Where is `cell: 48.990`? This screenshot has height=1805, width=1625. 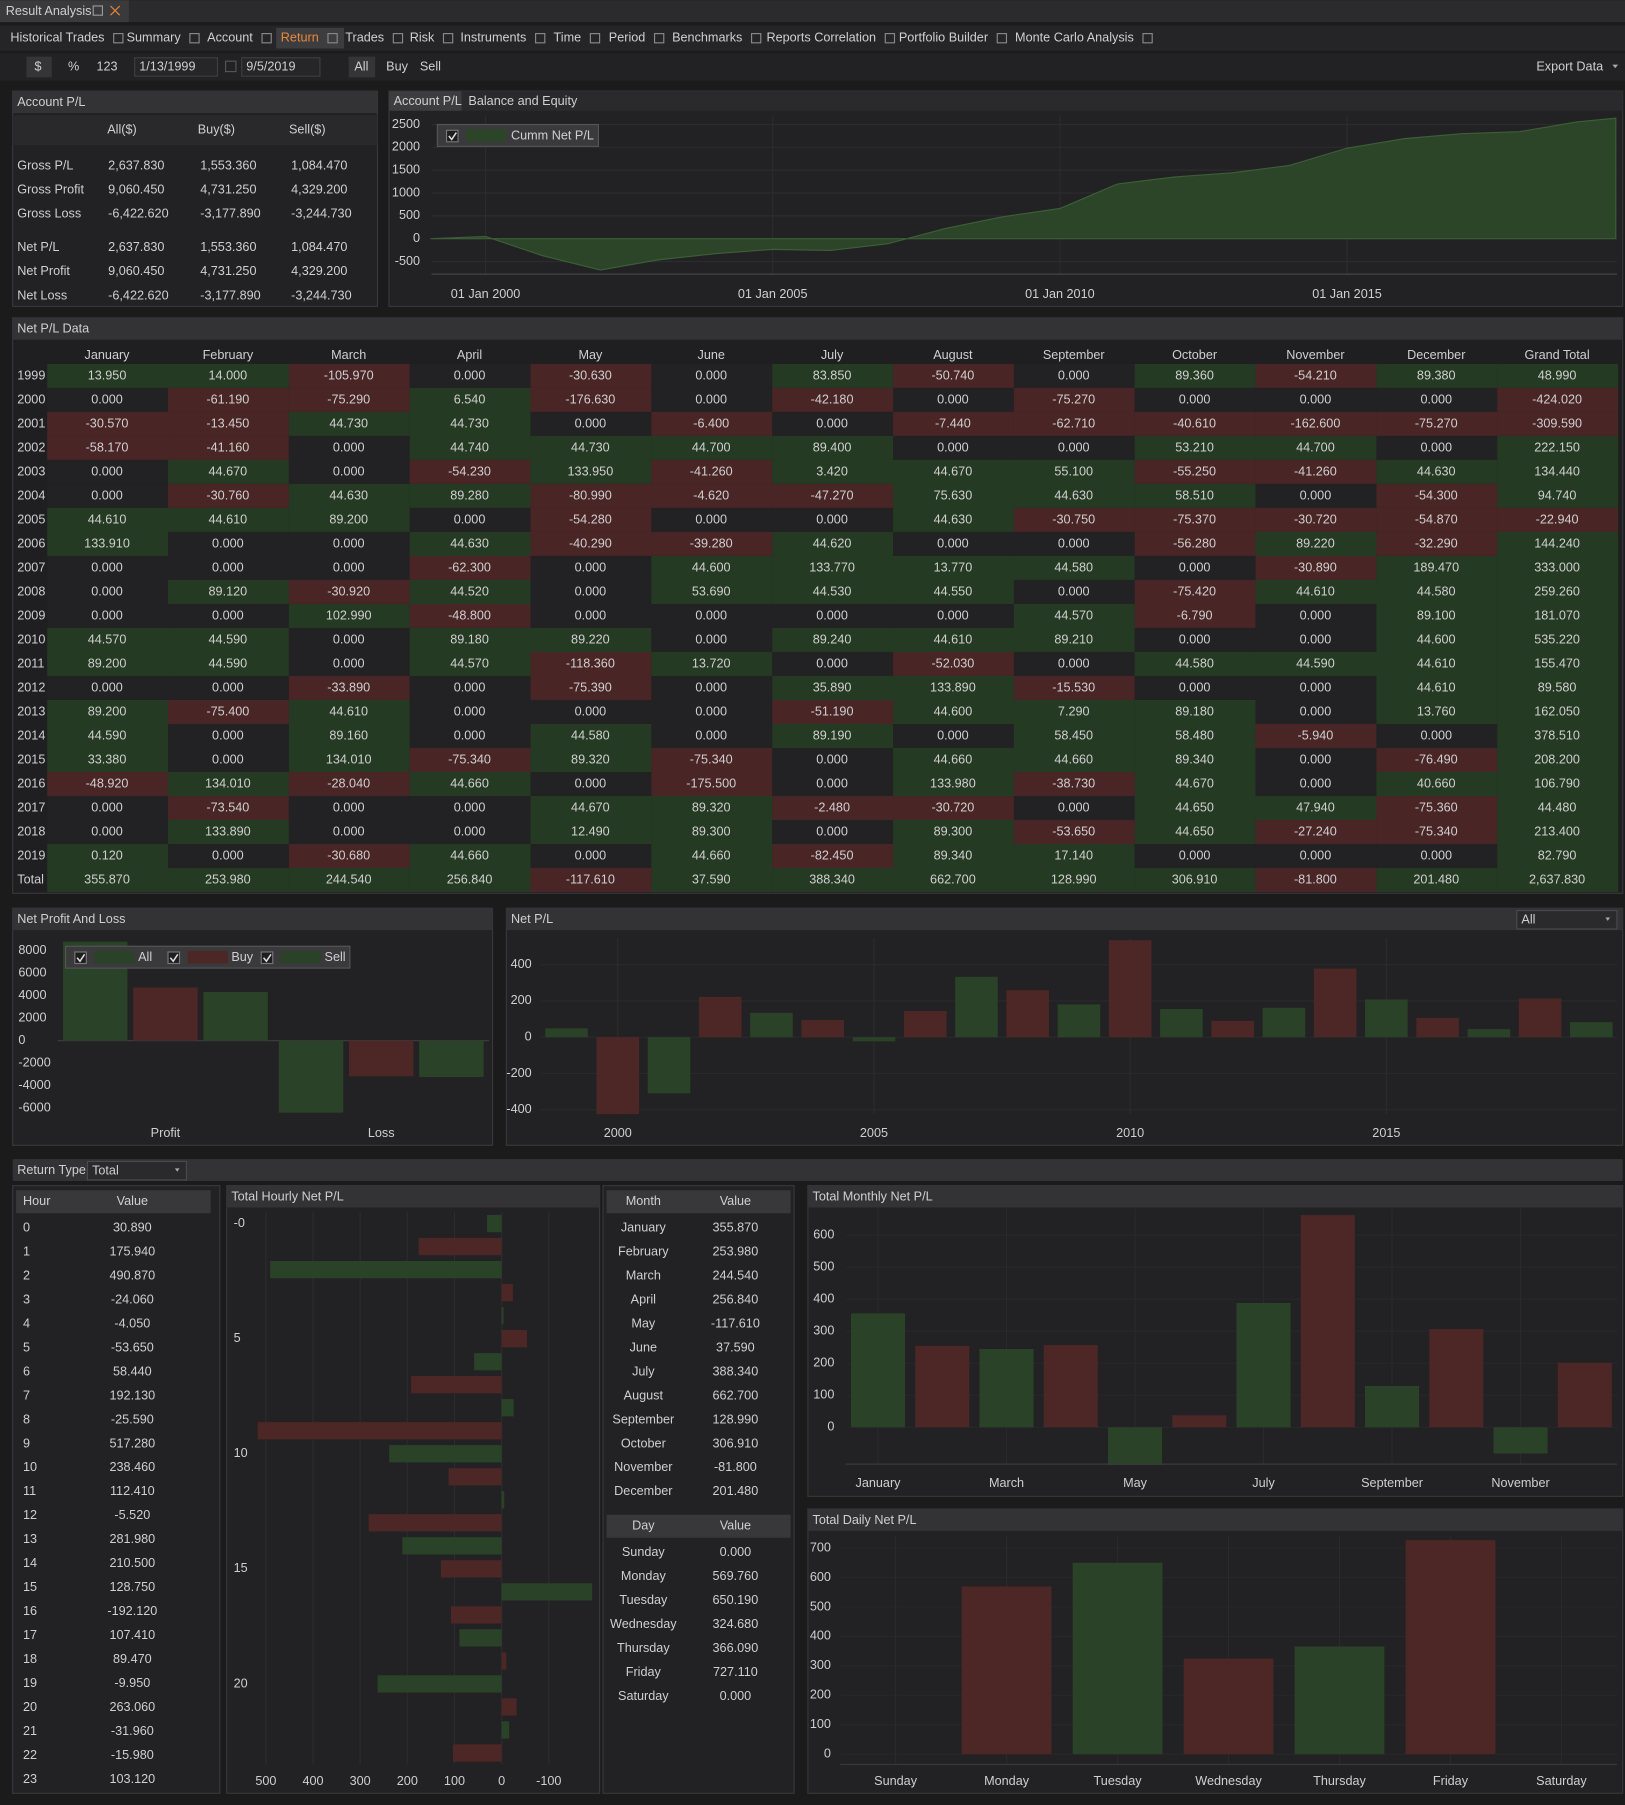 cell: 48.990 is located at coordinates (1557, 375).